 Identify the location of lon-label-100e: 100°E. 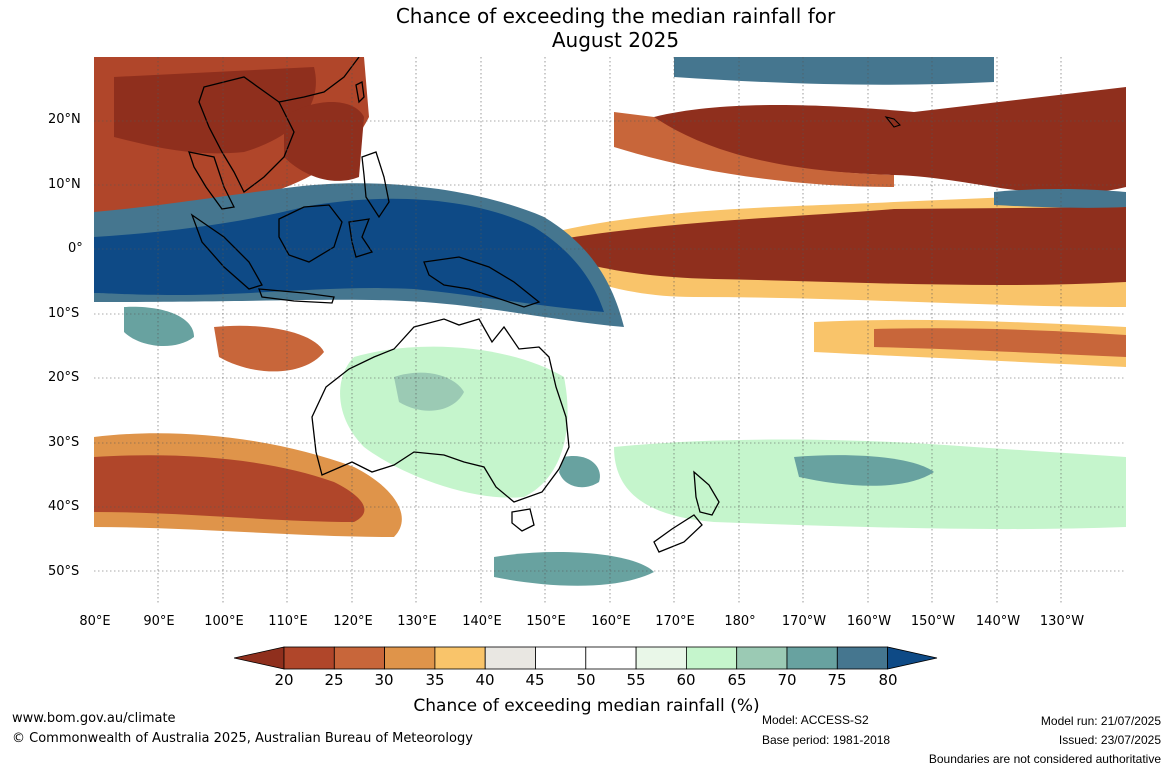
(224, 621).